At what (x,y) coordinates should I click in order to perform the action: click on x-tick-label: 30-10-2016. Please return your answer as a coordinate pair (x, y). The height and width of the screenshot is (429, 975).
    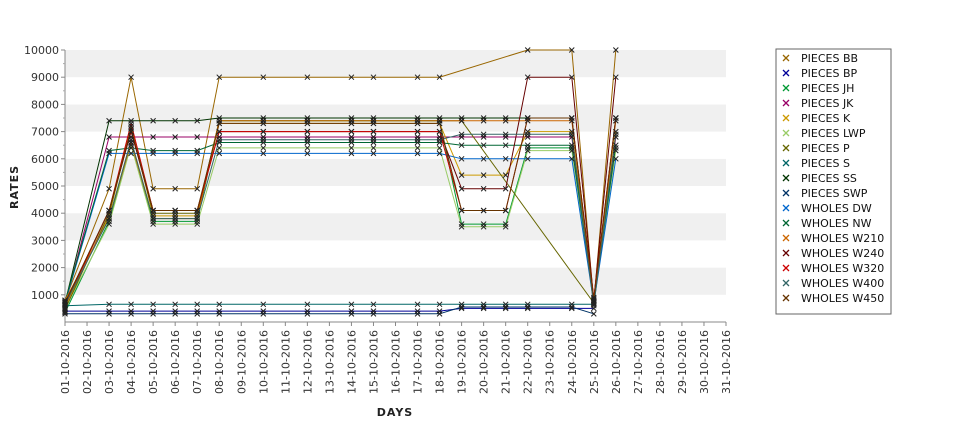
    Looking at the image, I should click on (704, 362).